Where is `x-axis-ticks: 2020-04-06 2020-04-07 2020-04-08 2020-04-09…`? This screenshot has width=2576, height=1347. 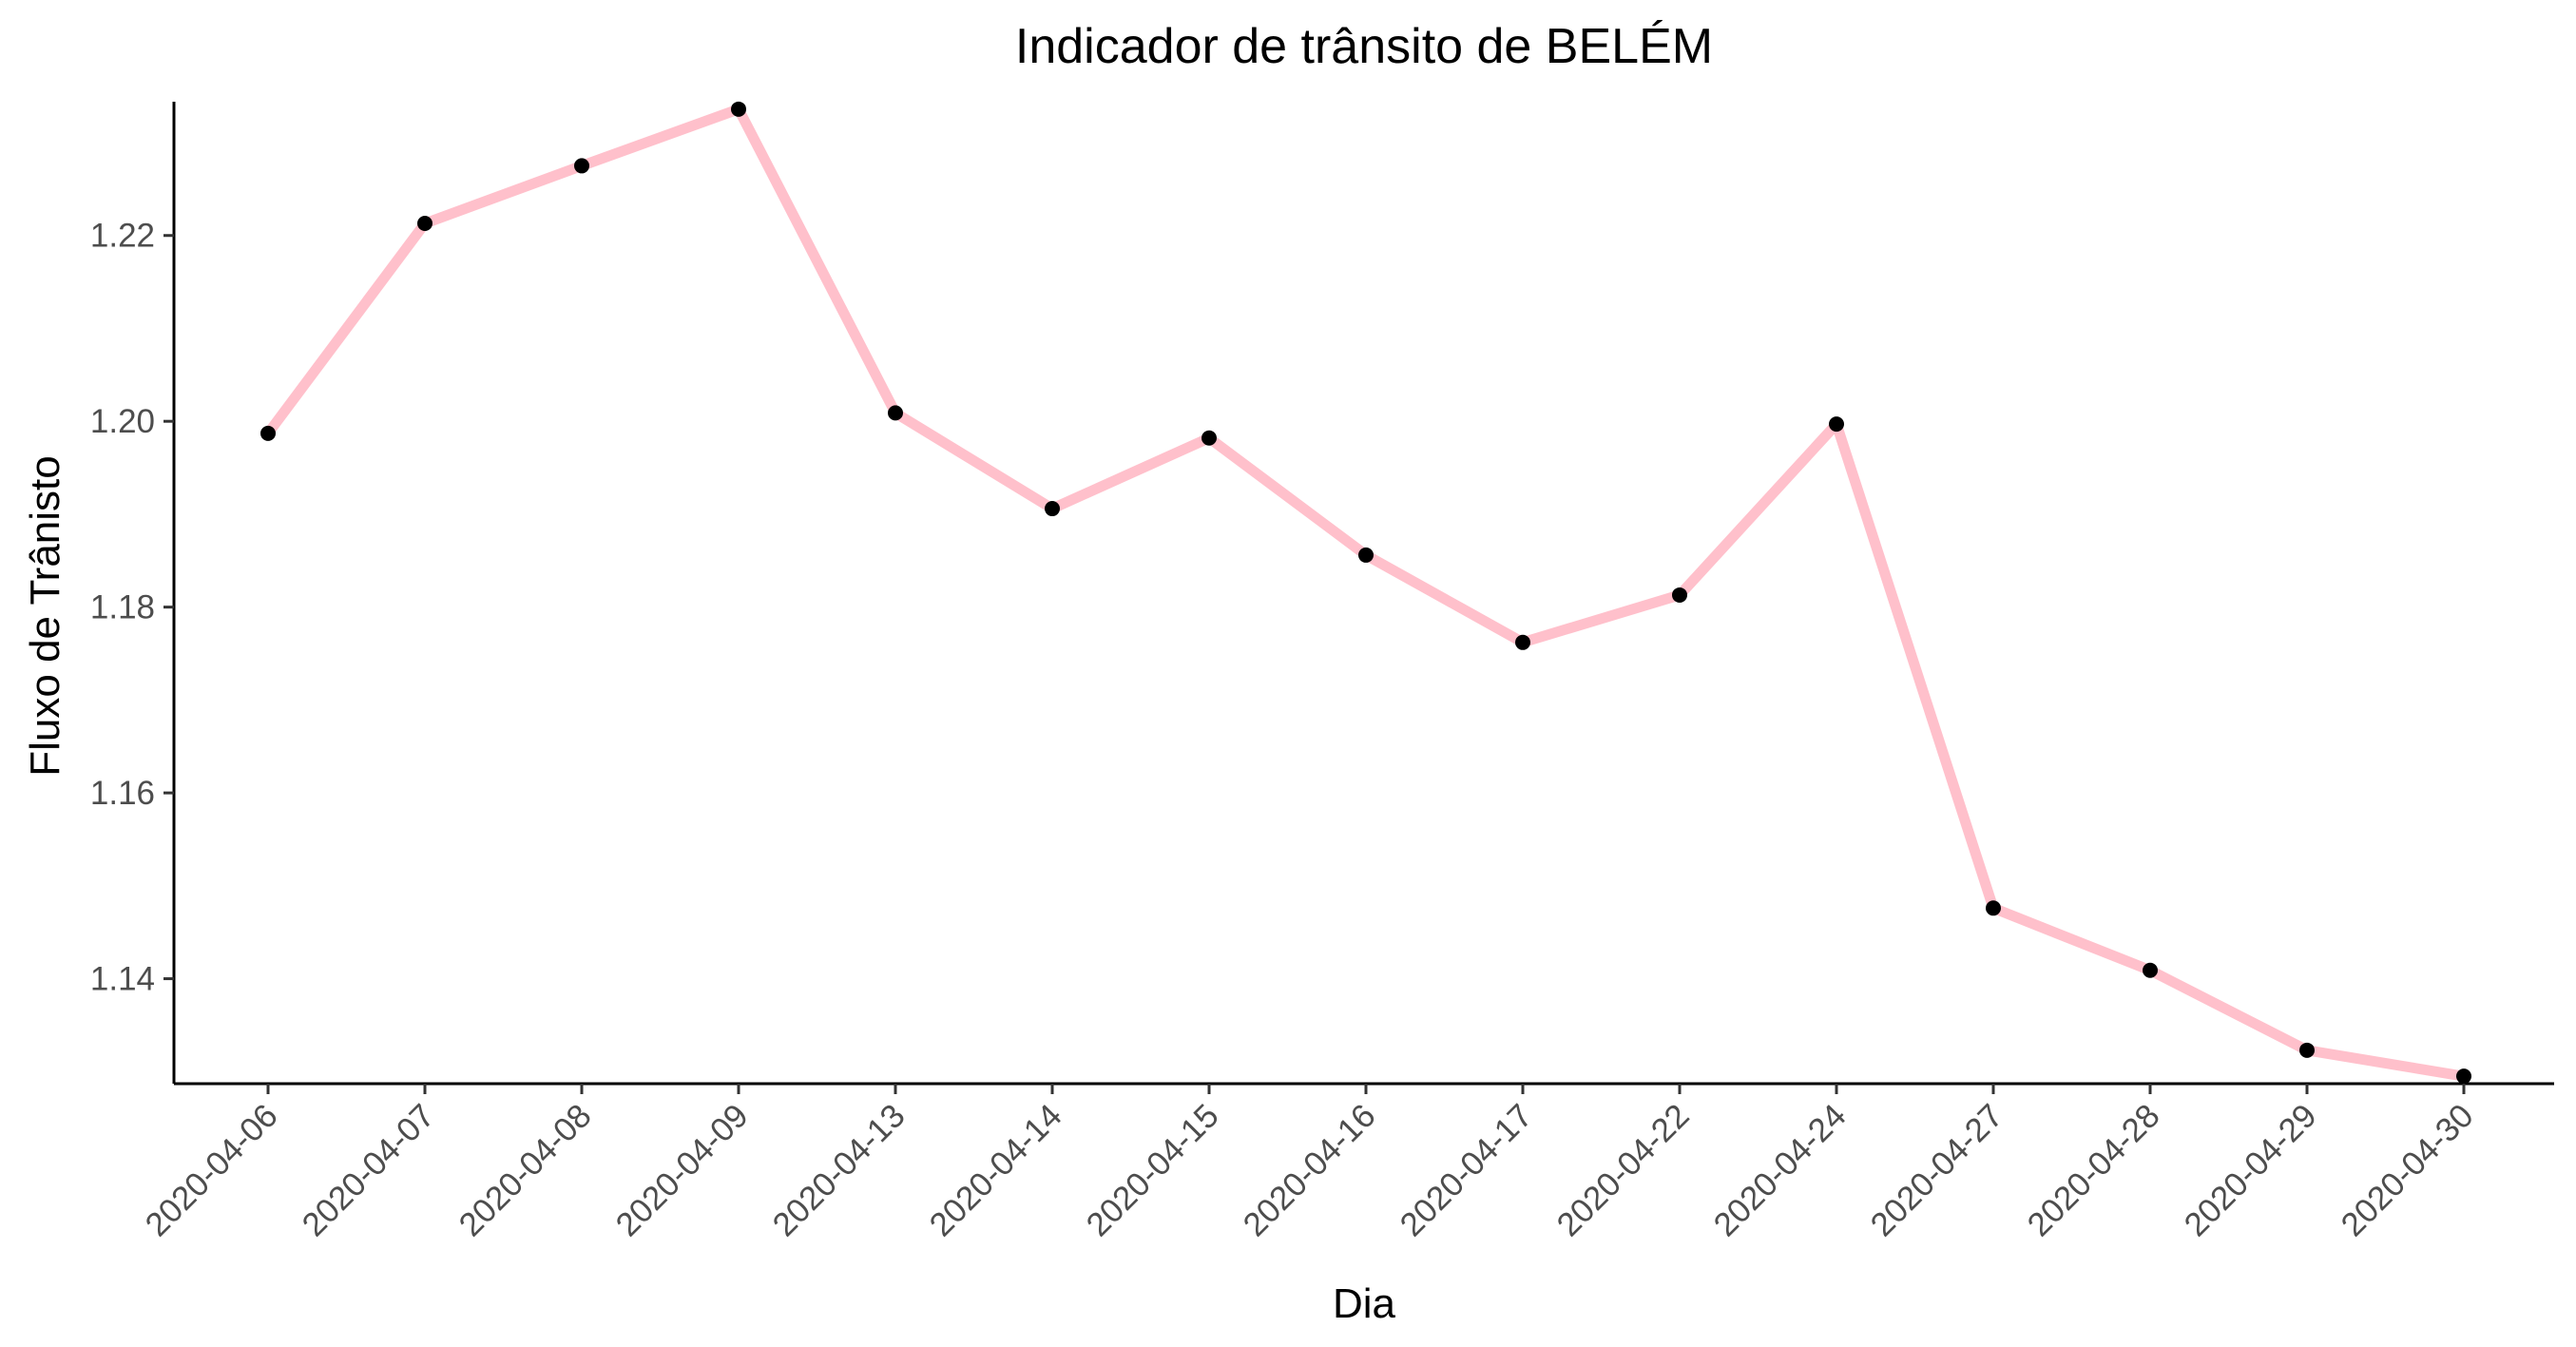 x-axis-ticks: 2020-04-06 2020-04-07 2020-04-08 2020-04-09… is located at coordinates (1309, 1163).